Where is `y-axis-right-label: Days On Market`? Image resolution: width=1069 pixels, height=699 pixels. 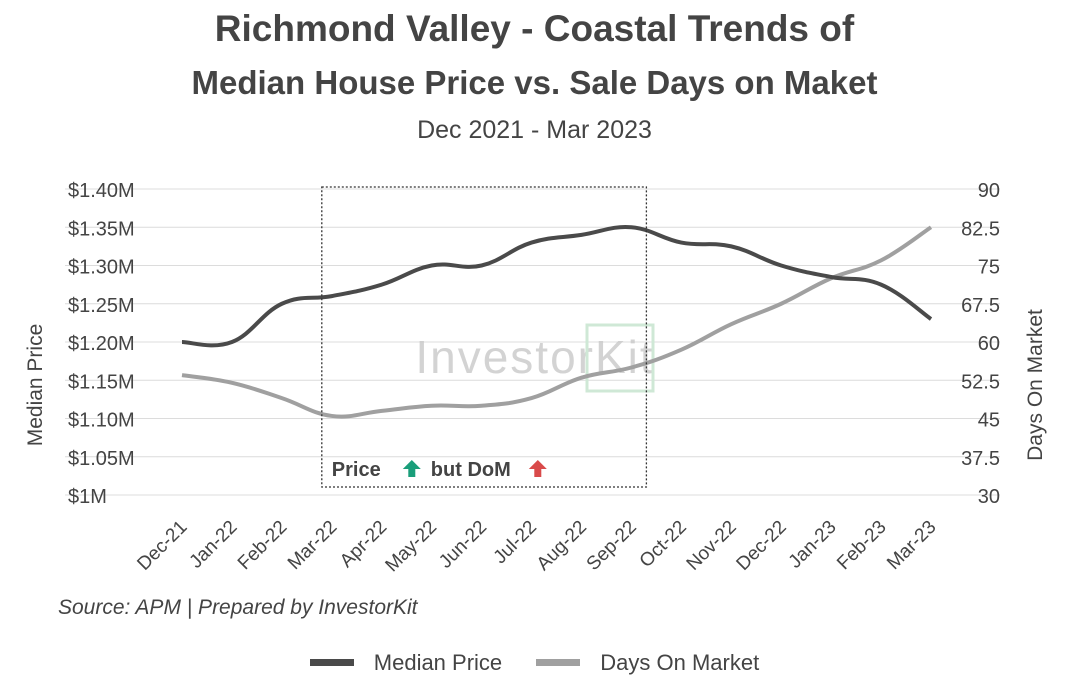 y-axis-right-label: Days On Market is located at coordinates (1035, 385).